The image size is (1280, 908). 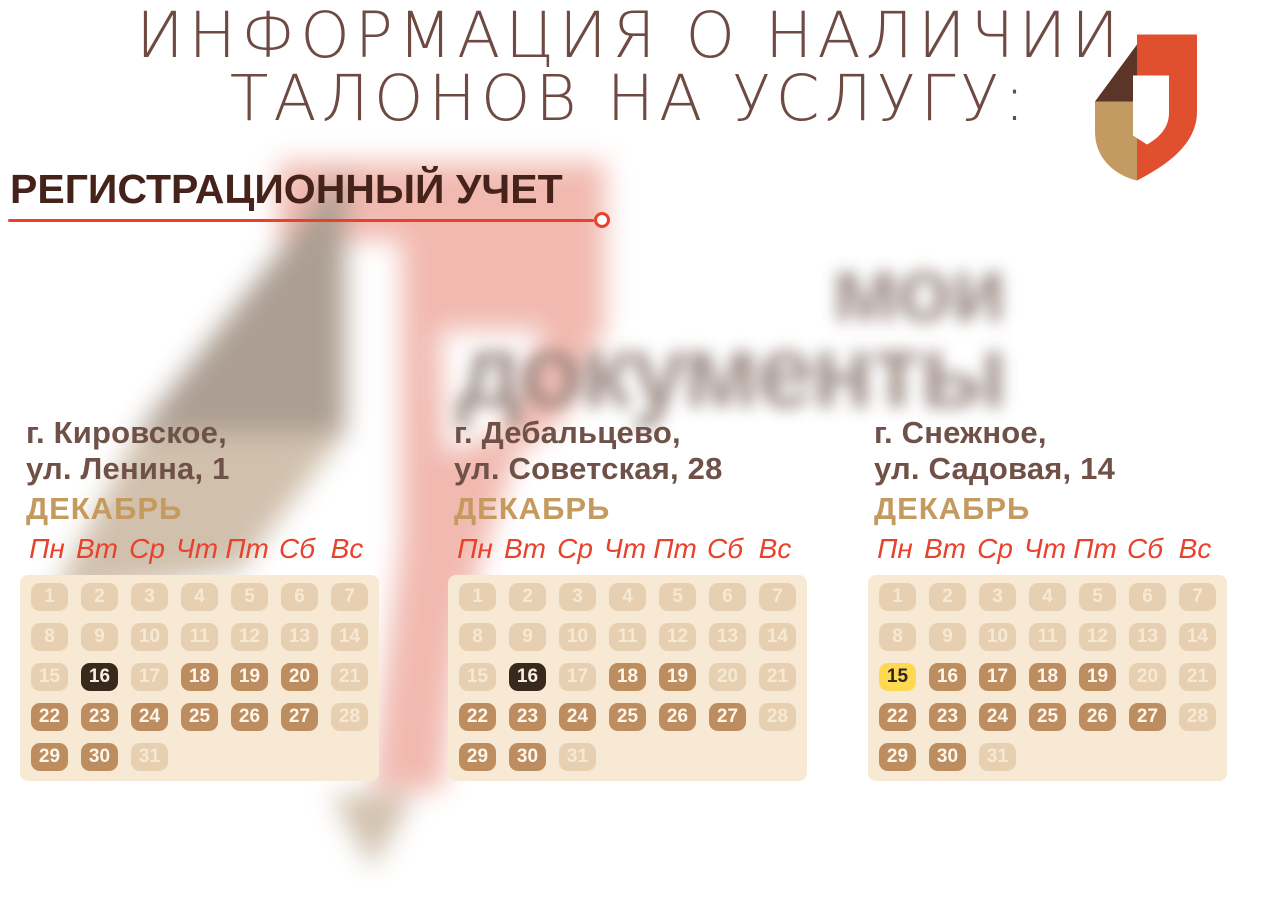 What do you see at coordinates (777, 677) in the screenshot?
I see `day-cell: 21` at bounding box center [777, 677].